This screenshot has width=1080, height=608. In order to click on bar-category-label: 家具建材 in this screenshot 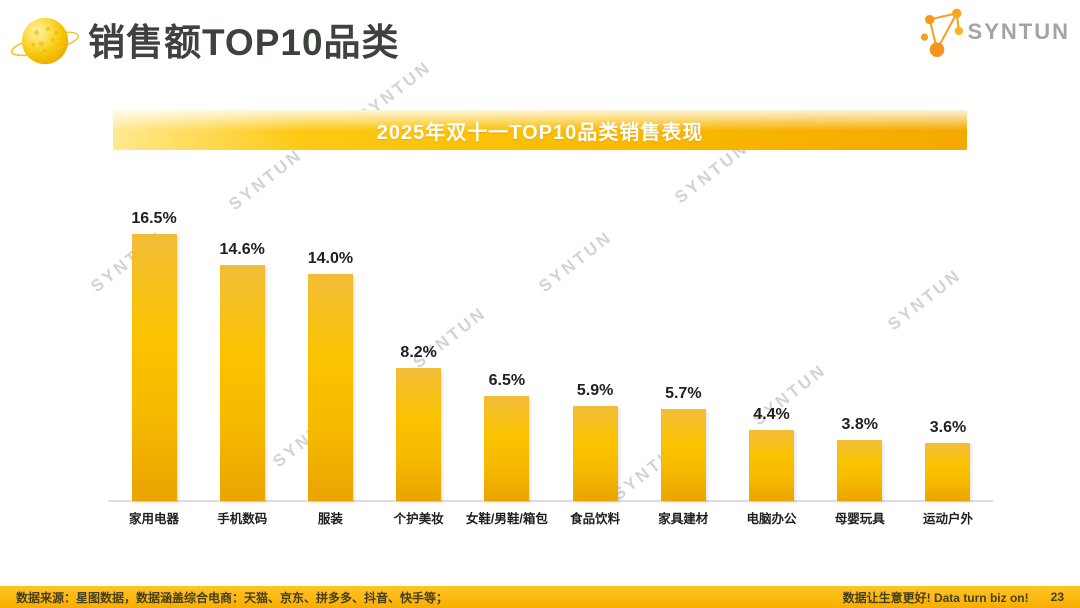, I will do `click(683, 519)`.